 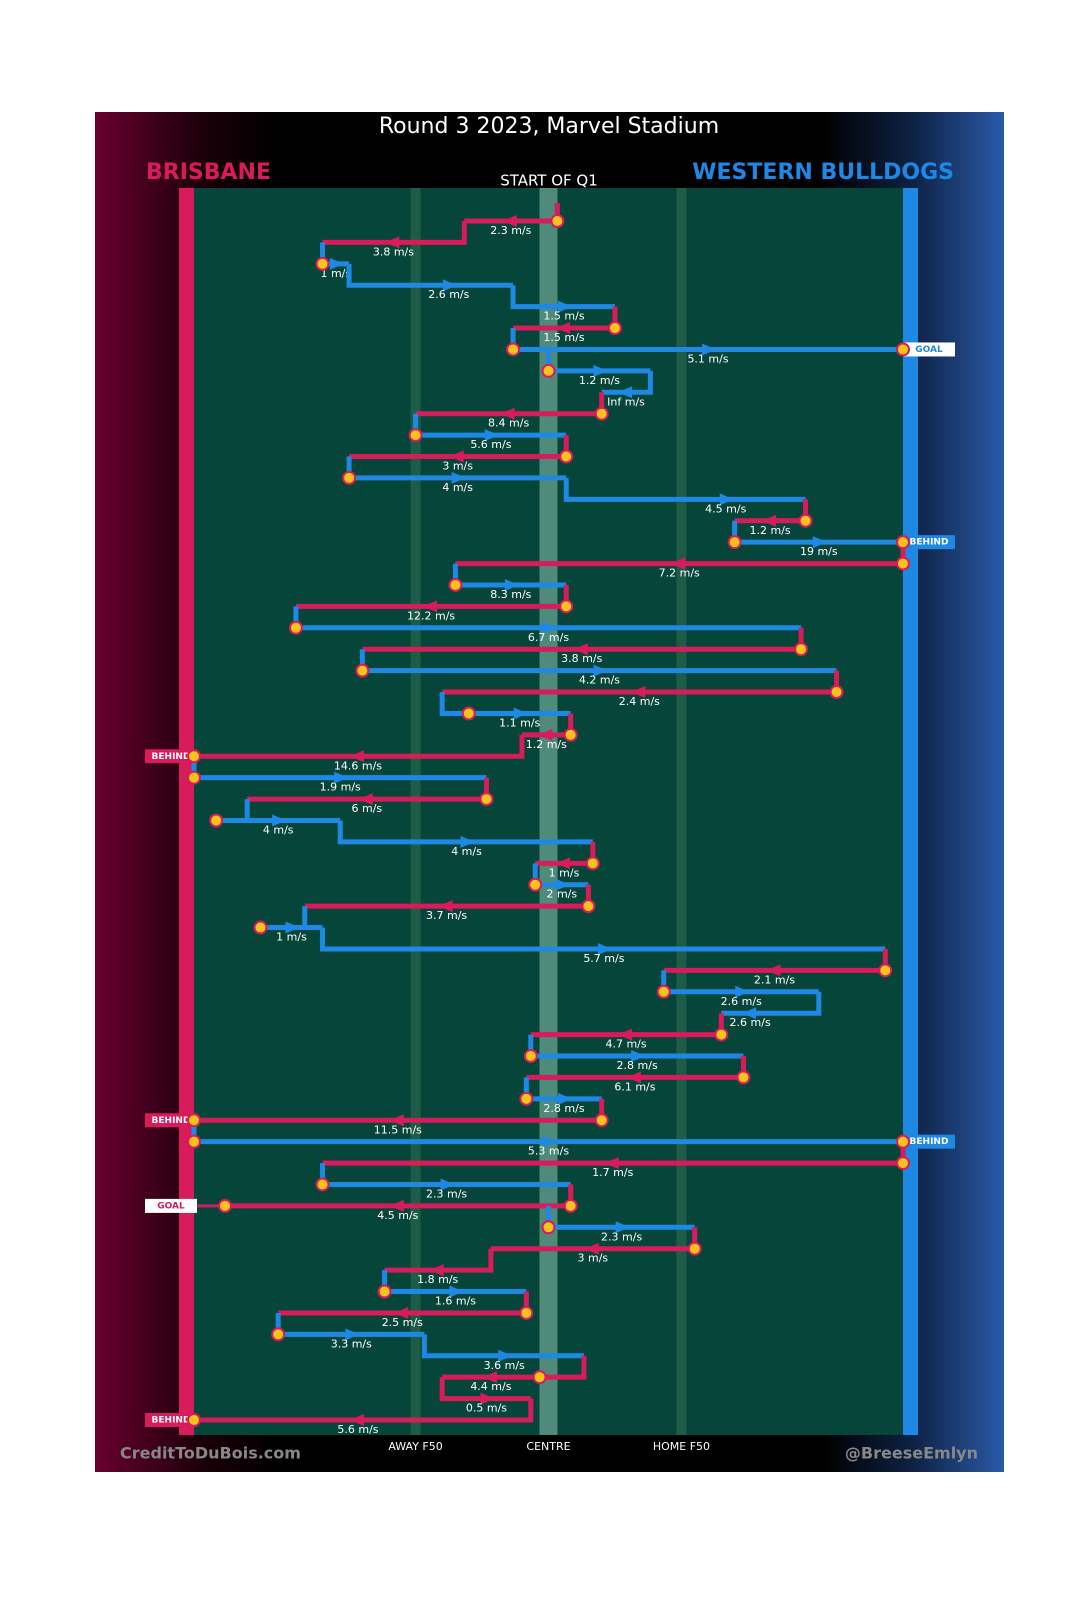 I want to click on speed-label: 3 m/s, so click(x=592, y=1258).